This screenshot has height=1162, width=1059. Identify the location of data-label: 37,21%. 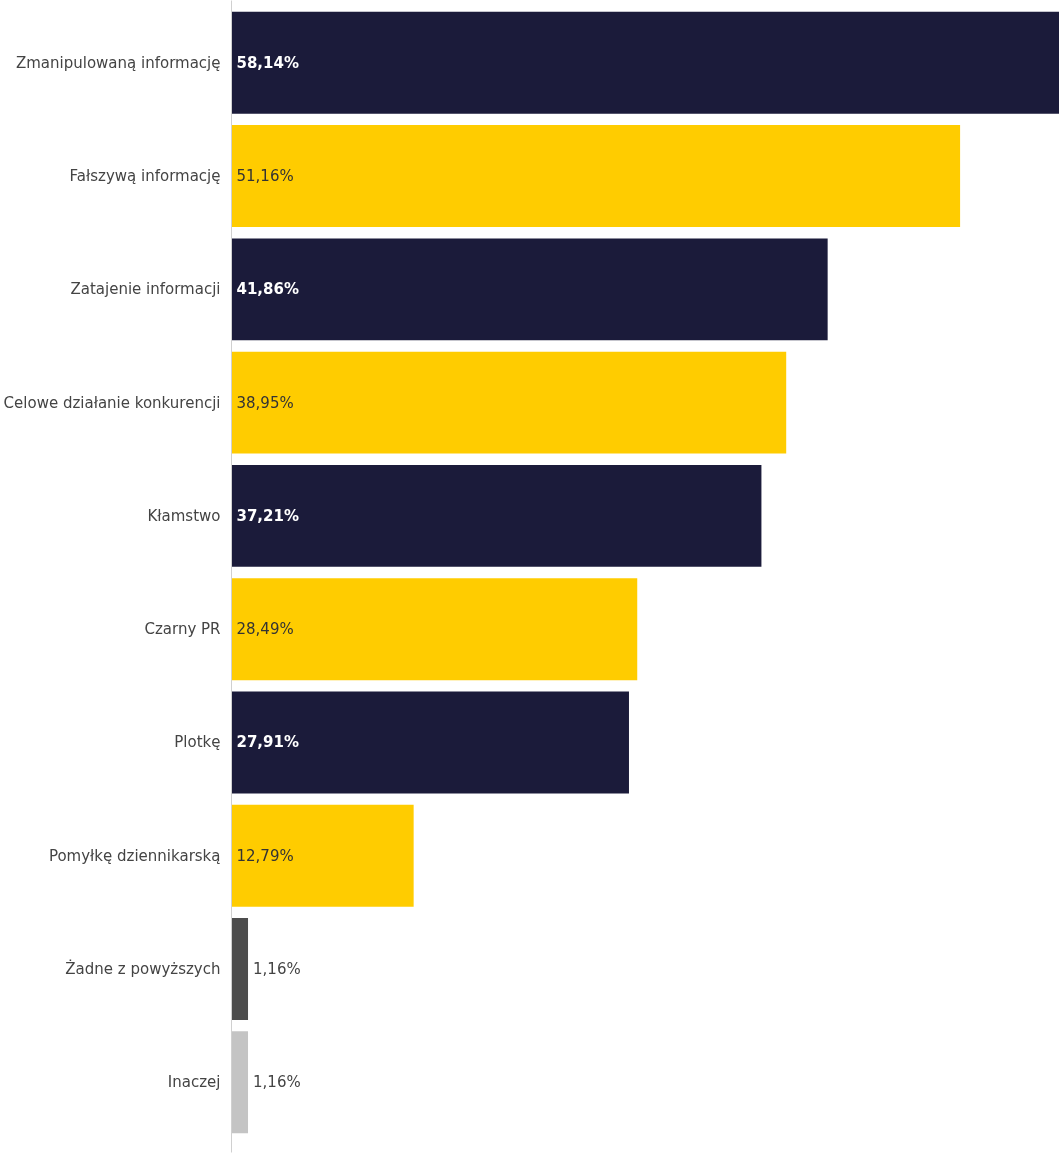
(267, 515).